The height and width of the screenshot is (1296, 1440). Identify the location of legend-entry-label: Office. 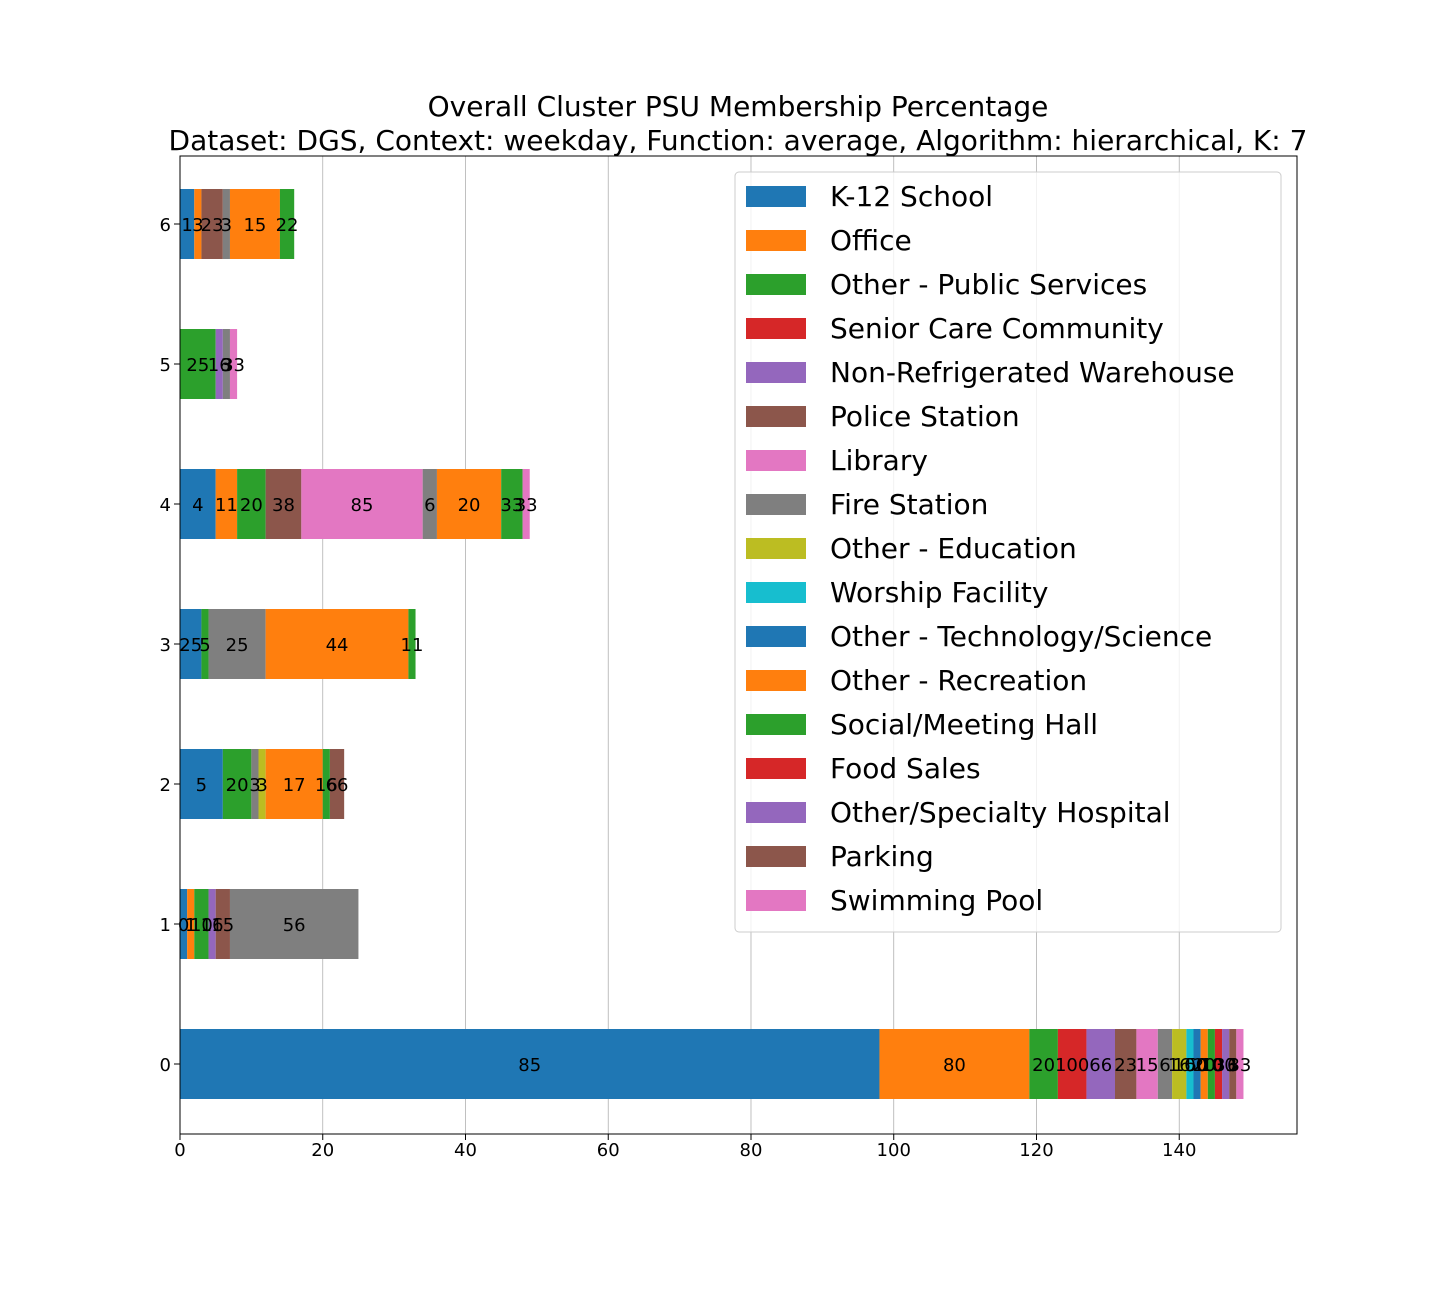
(871, 240).